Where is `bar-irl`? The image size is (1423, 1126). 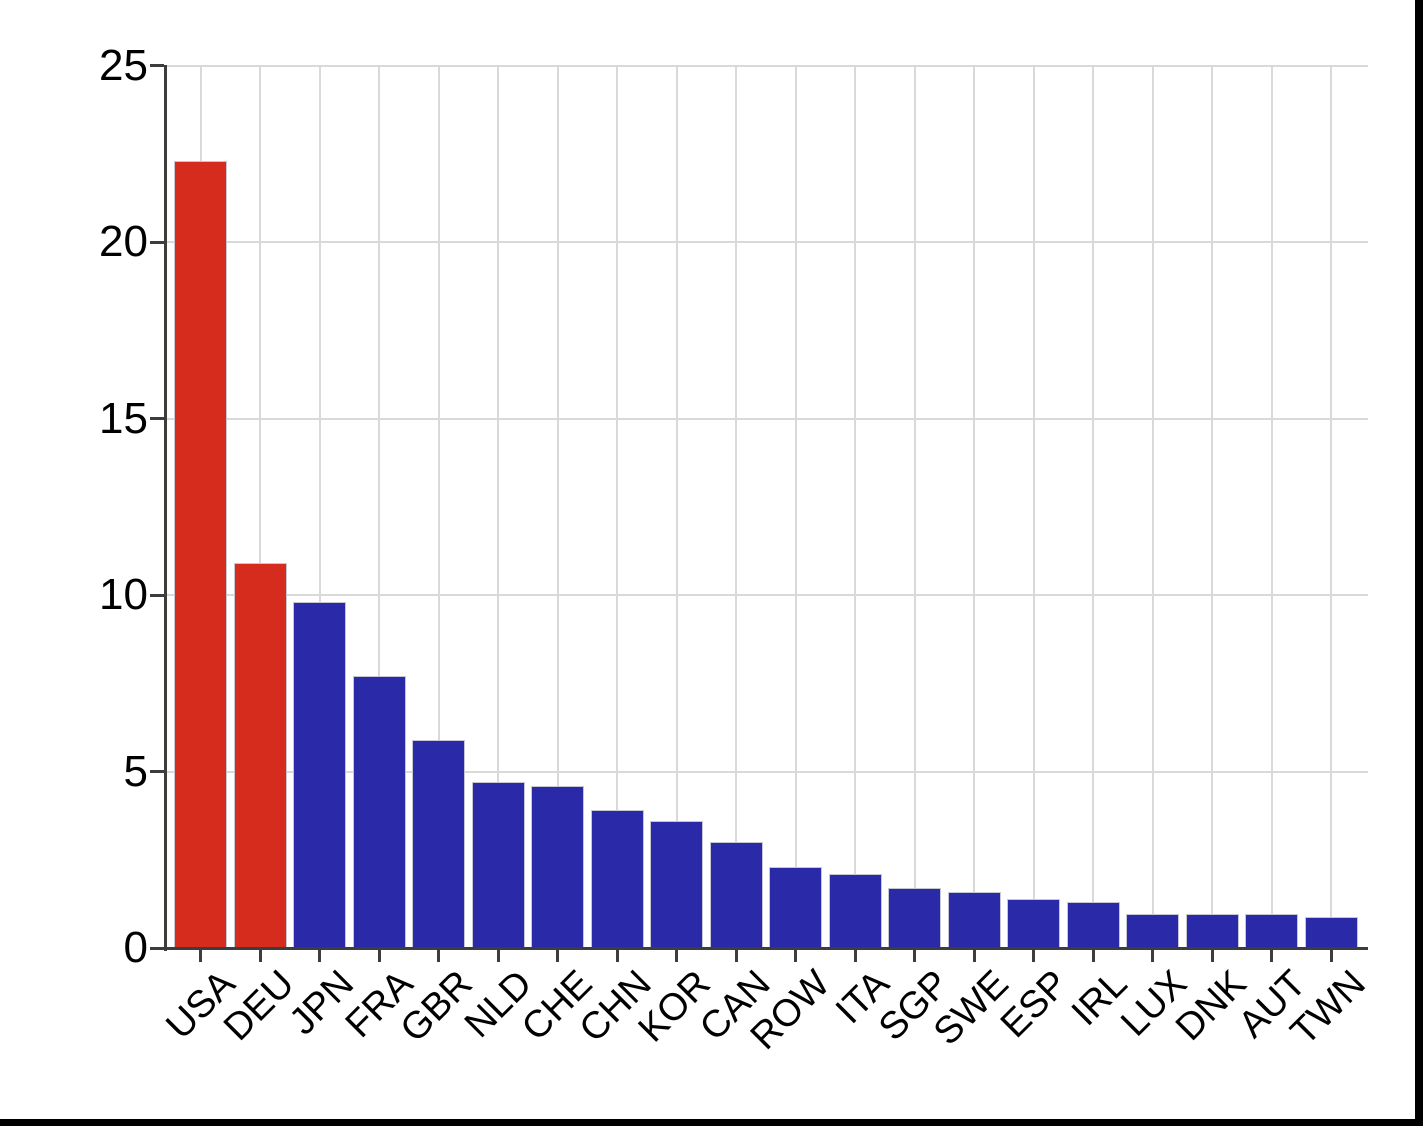 bar-irl is located at coordinates (1093, 925).